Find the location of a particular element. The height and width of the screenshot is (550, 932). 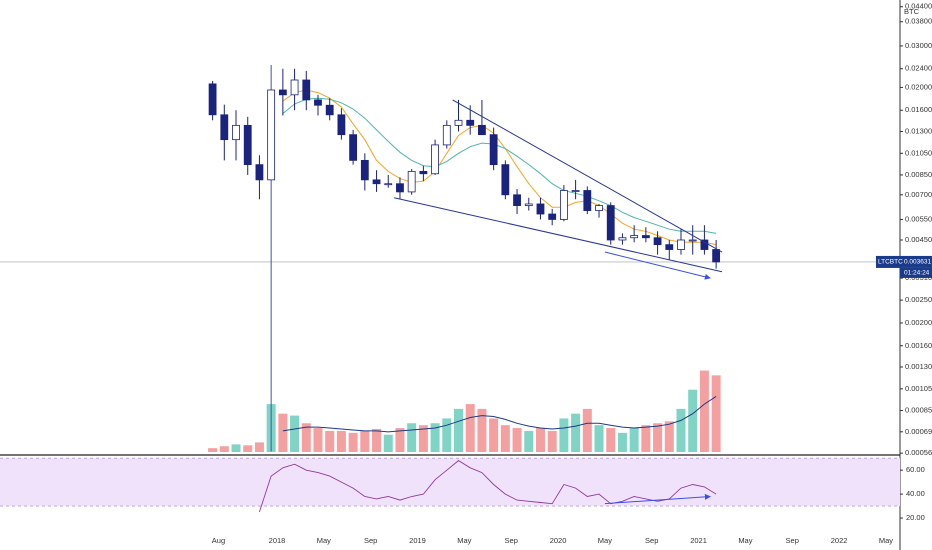

trendline is located at coordinates (558, 235).